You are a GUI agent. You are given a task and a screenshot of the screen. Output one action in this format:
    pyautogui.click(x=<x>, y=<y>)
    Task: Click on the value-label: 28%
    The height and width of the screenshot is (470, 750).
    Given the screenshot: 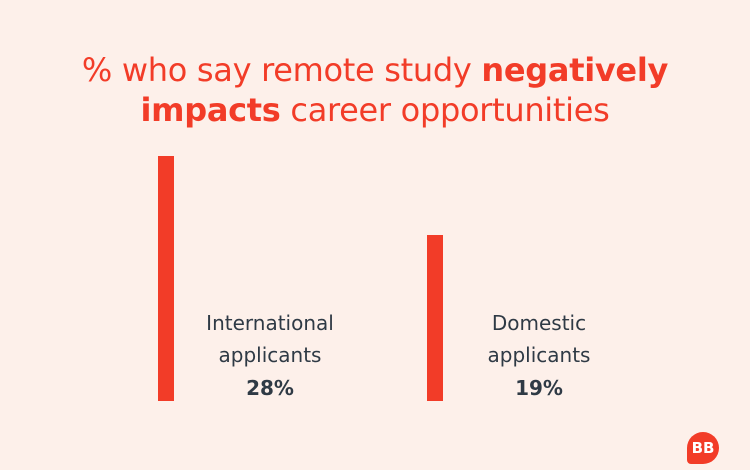 What is the action you would take?
    pyautogui.click(x=270, y=388)
    